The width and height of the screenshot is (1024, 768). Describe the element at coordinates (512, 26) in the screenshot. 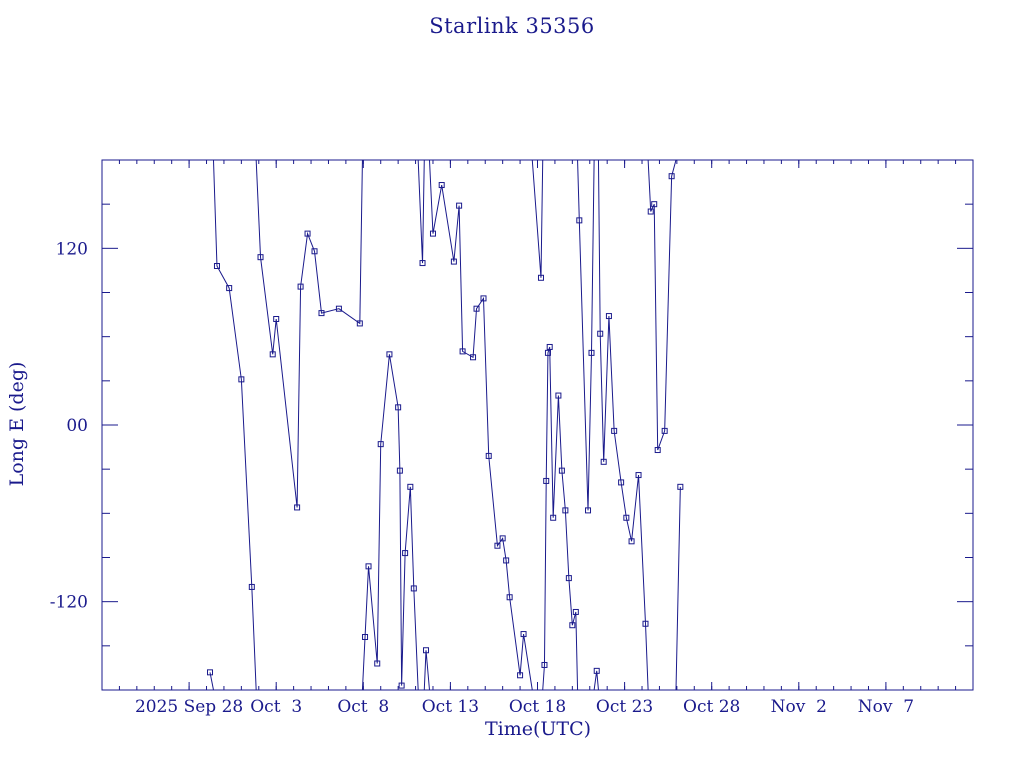

I see `chart-title: Starlink 35356` at that location.